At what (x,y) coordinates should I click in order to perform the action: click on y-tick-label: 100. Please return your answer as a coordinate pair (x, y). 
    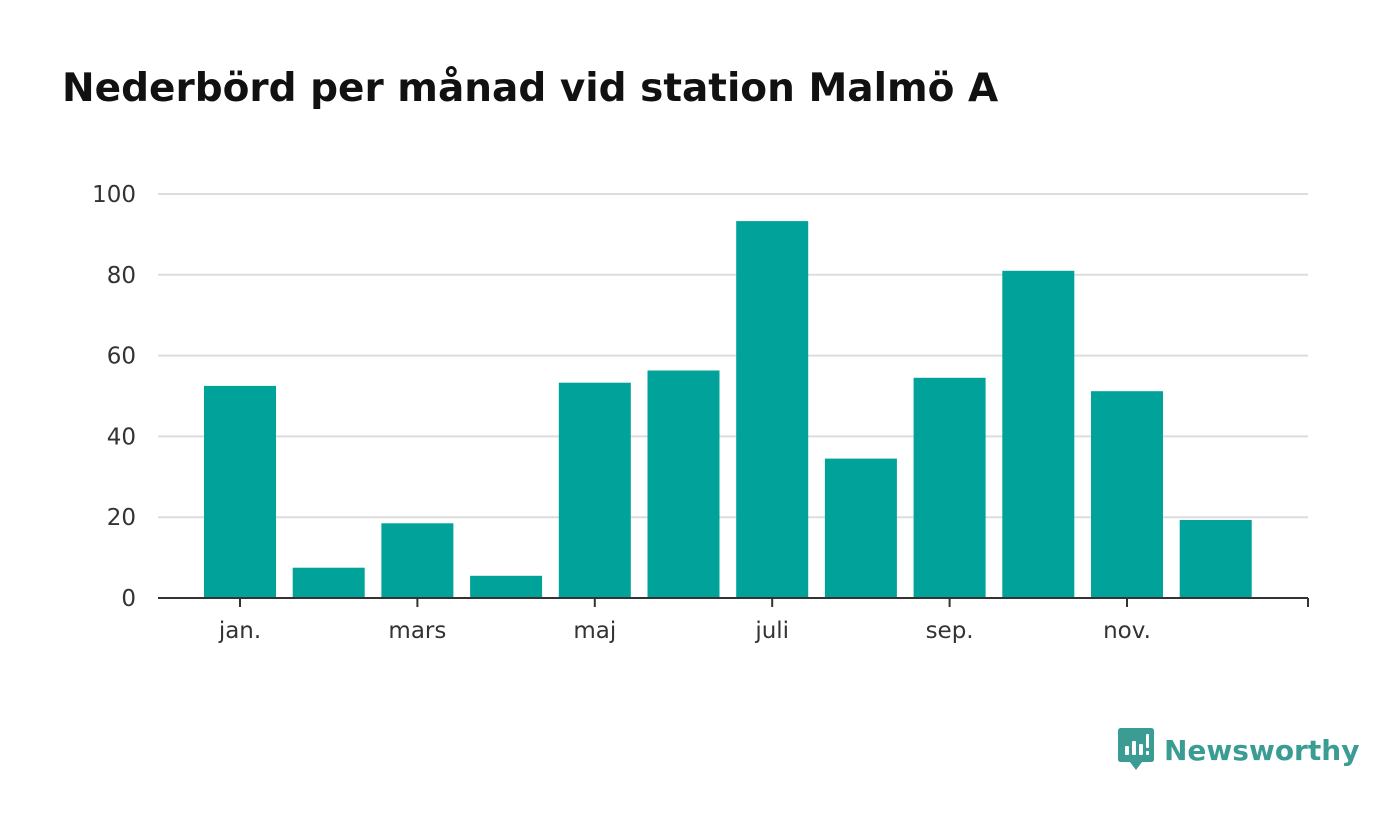
    Looking at the image, I should click on (114, 195).